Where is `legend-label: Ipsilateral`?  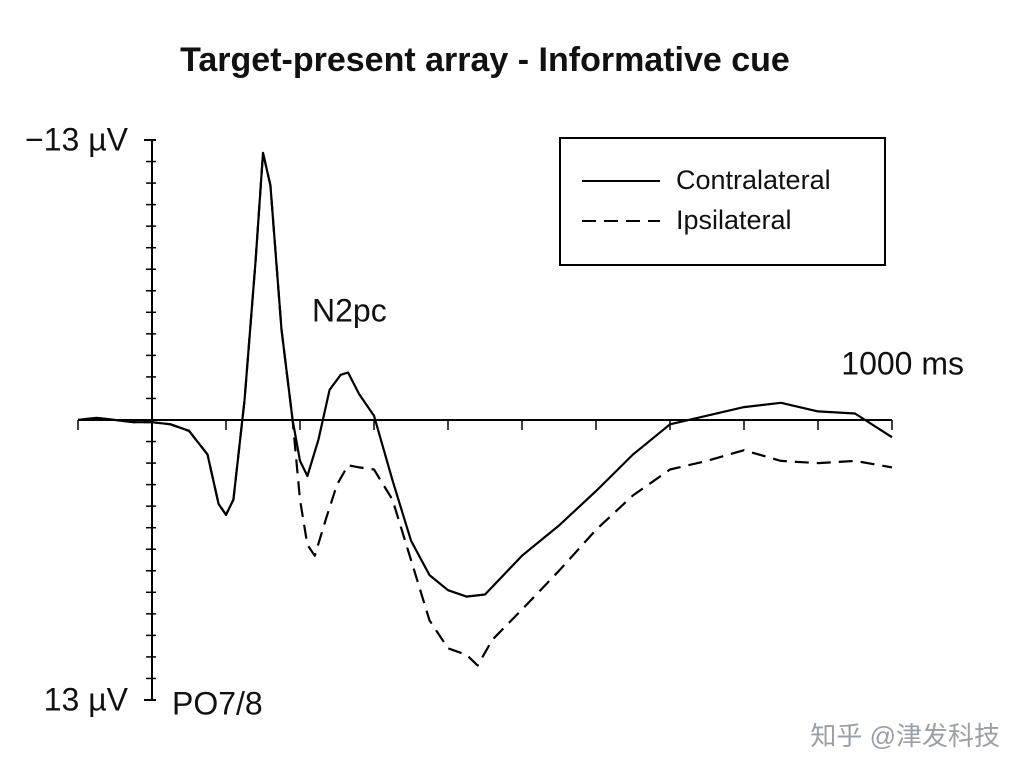 legend-label: Ipsilateral is located at coordinates (734, 220).